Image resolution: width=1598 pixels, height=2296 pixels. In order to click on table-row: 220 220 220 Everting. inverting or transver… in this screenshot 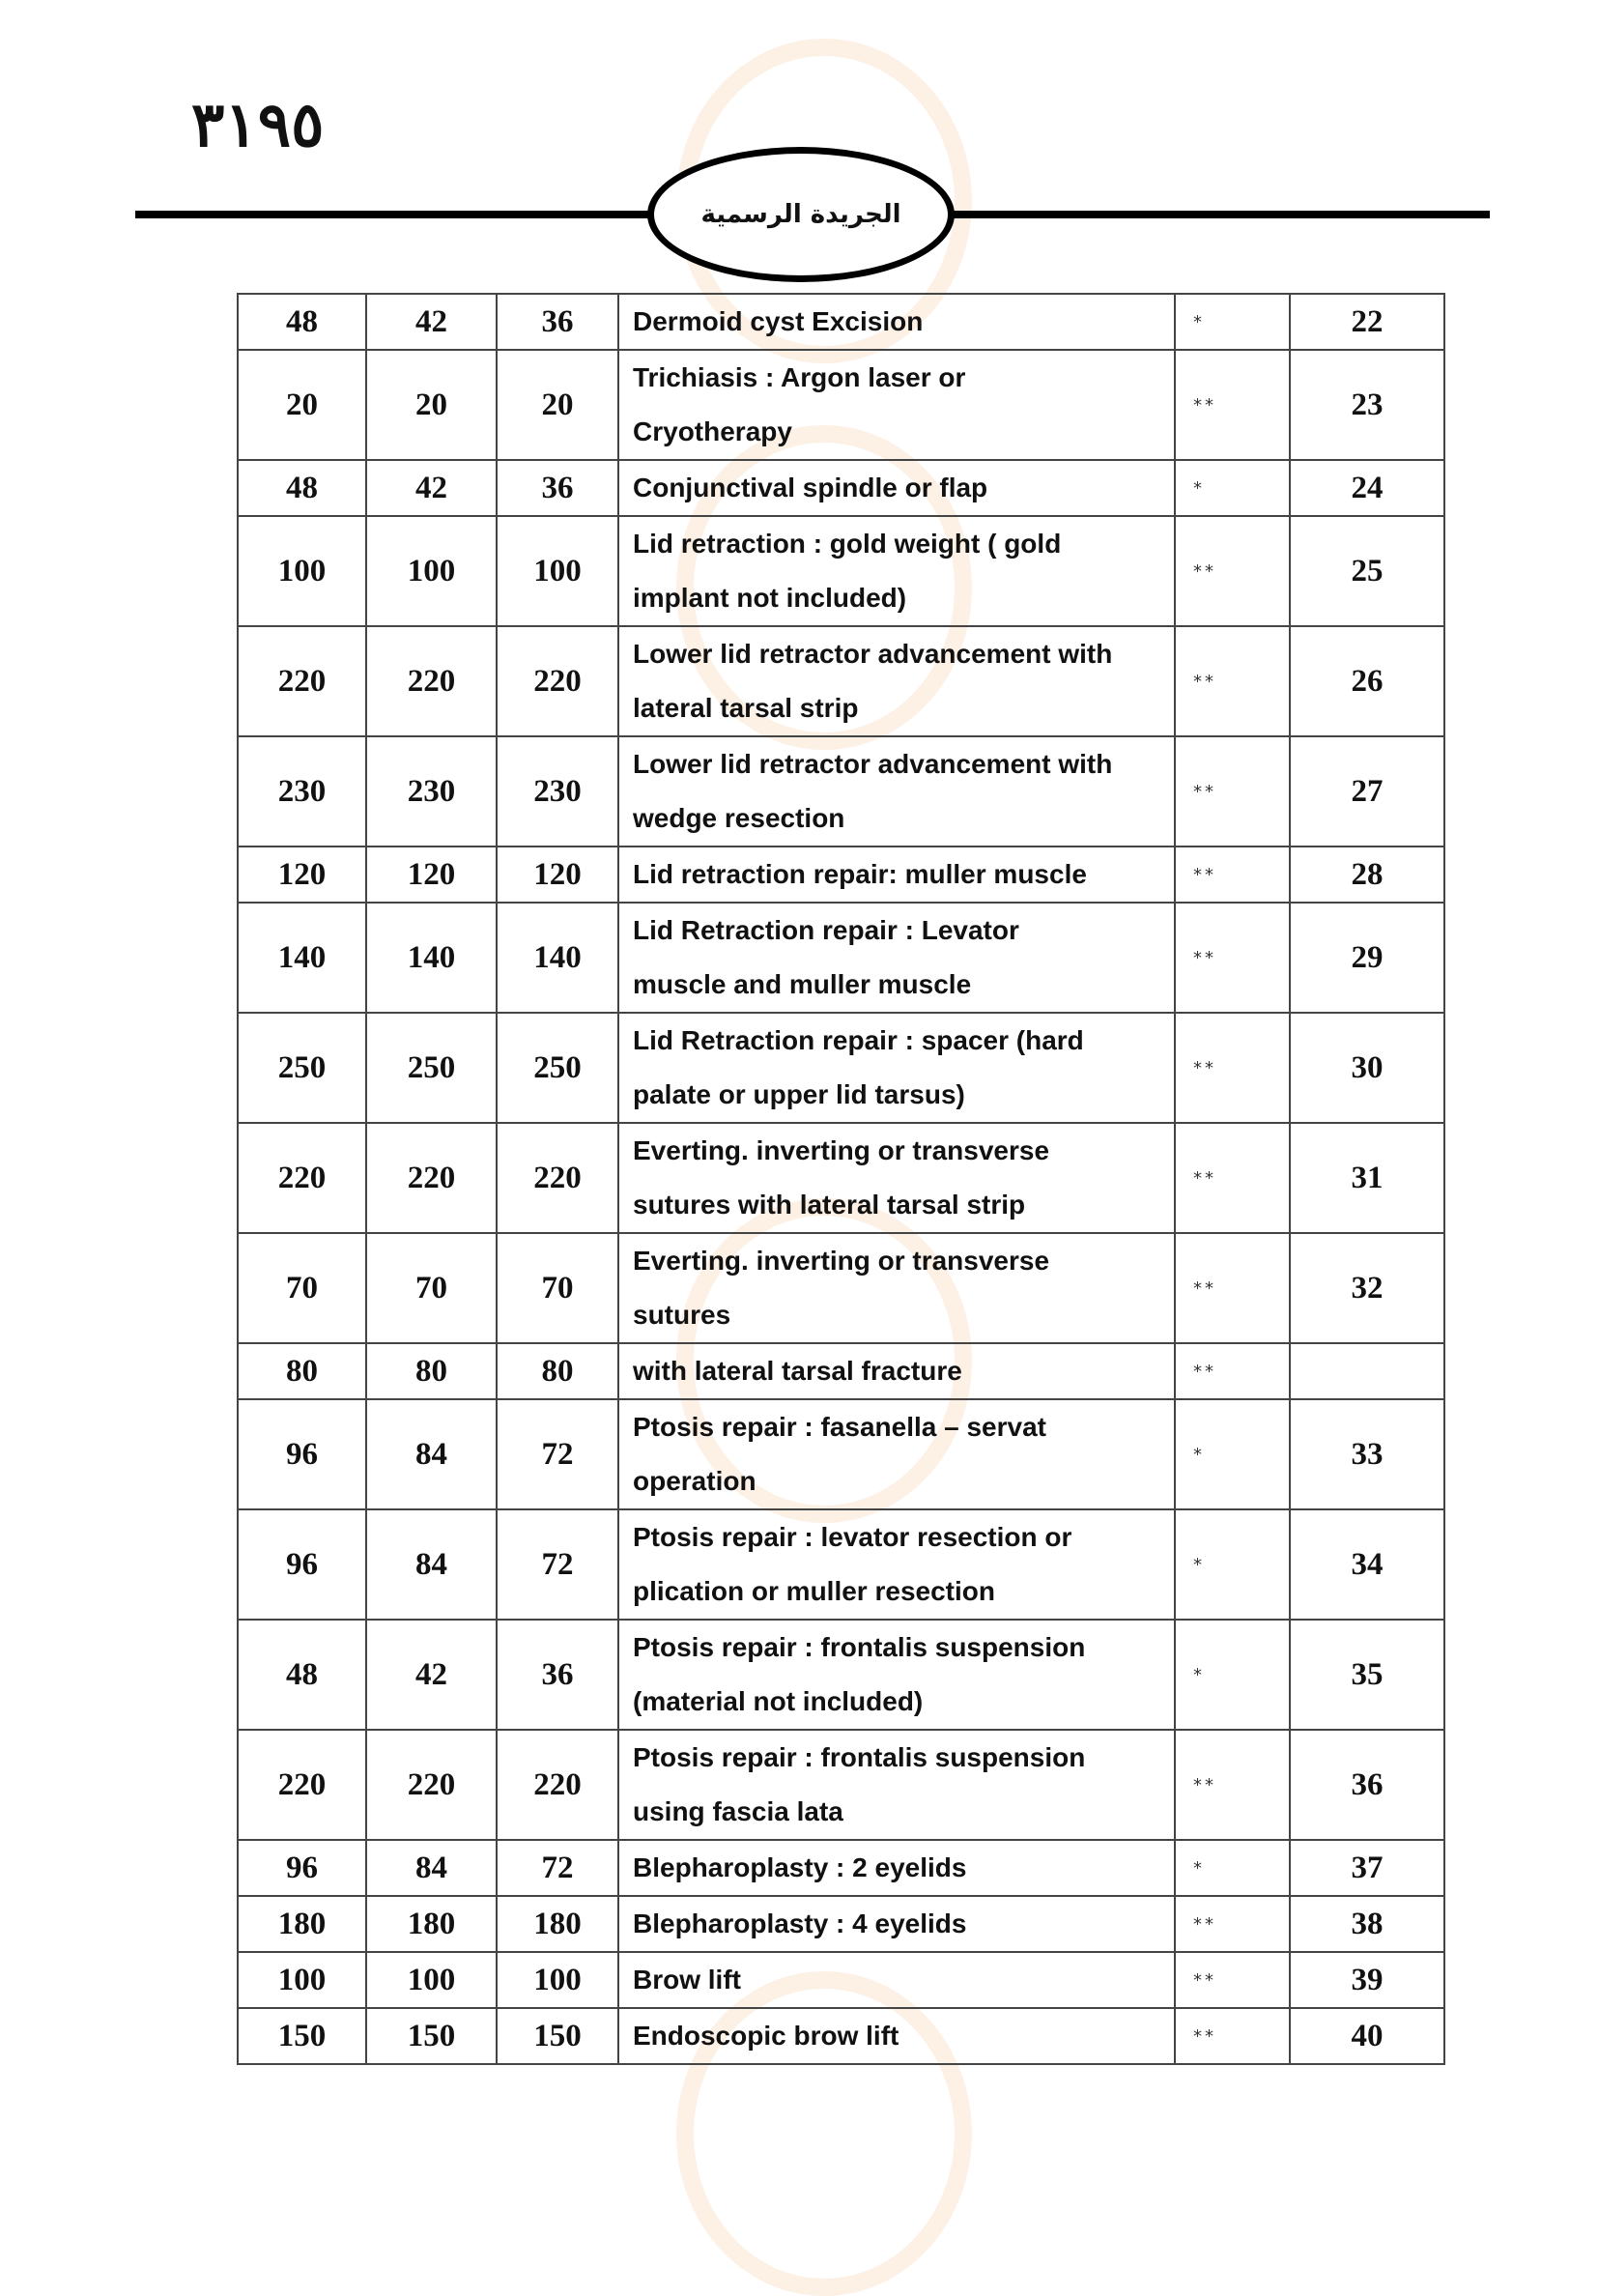, I will do `click(841, 1178)`.